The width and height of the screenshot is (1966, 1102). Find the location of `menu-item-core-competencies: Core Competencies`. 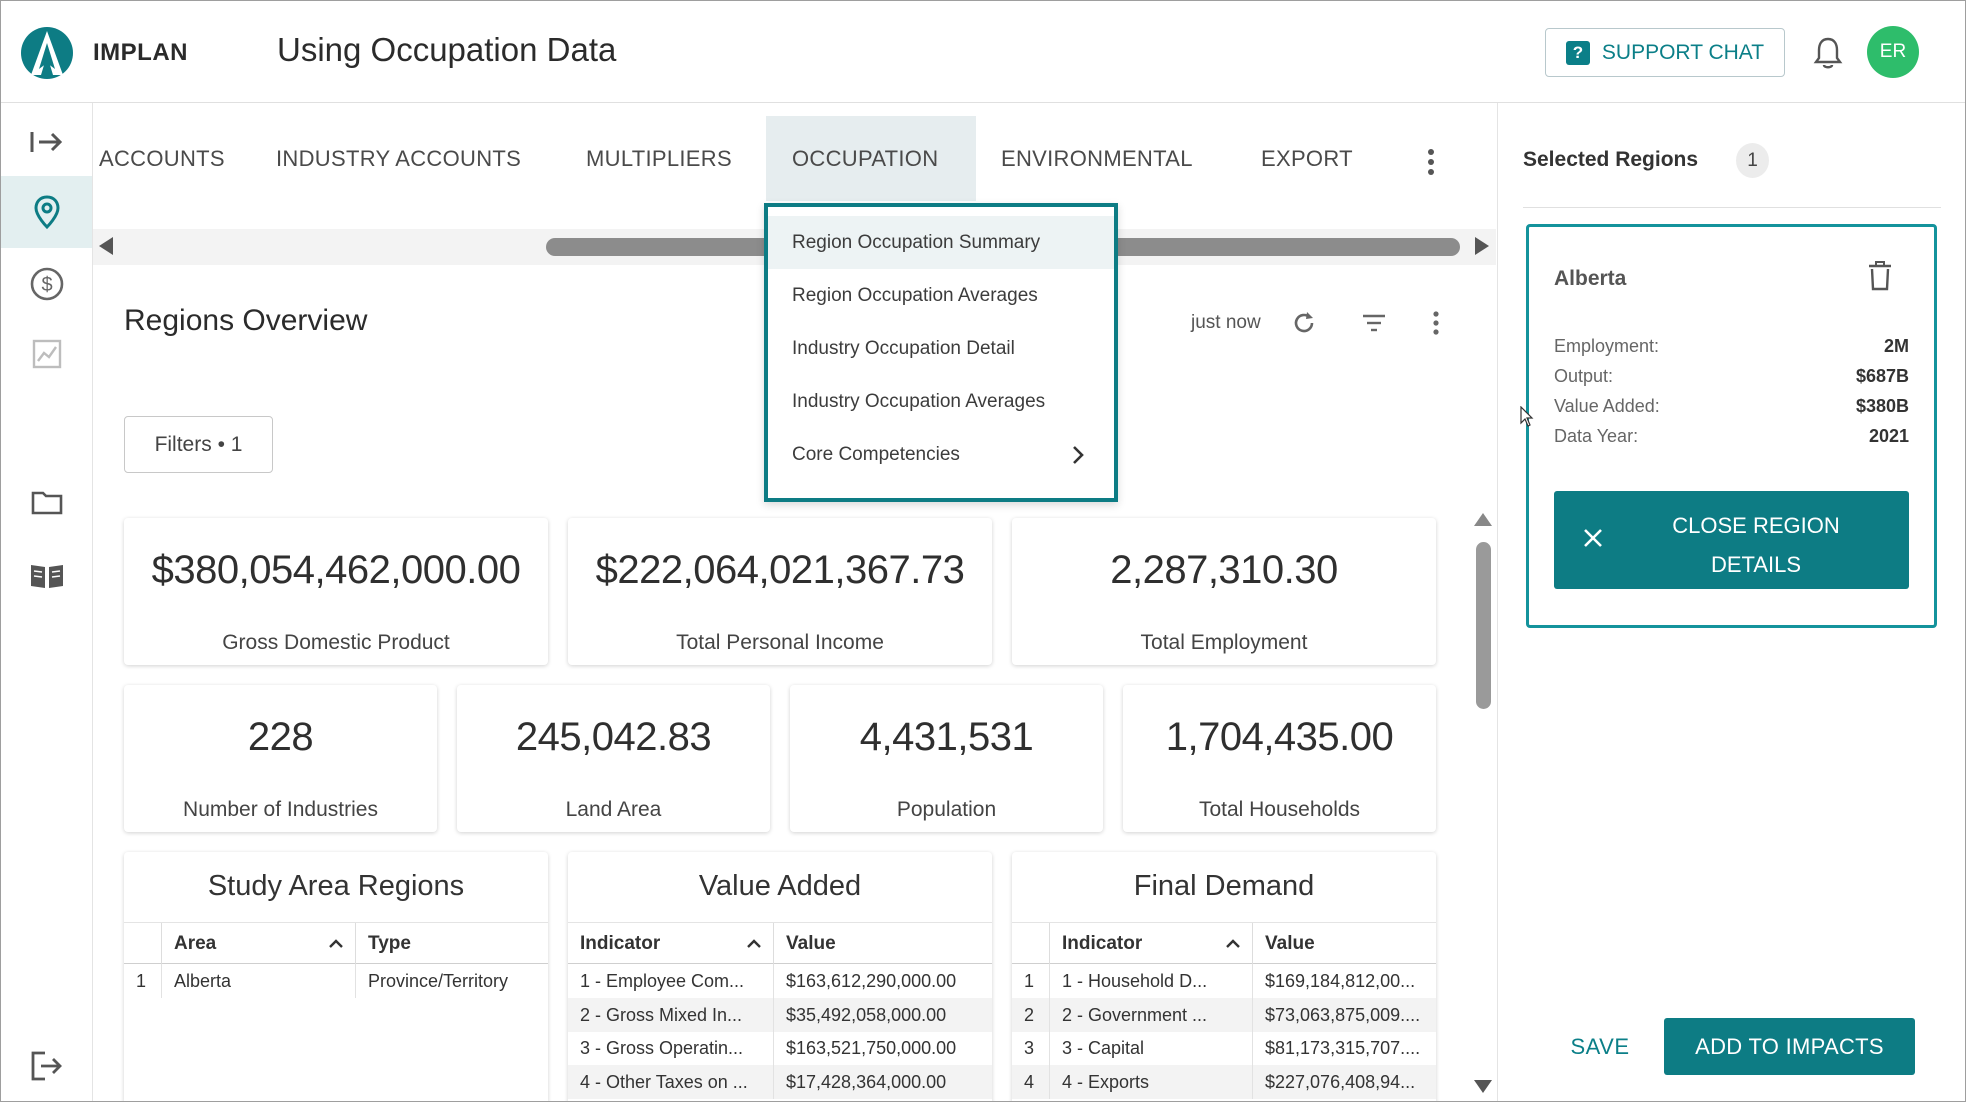

menu-item-core-competencies: Core Competencies is located at coordinates (941, 454).